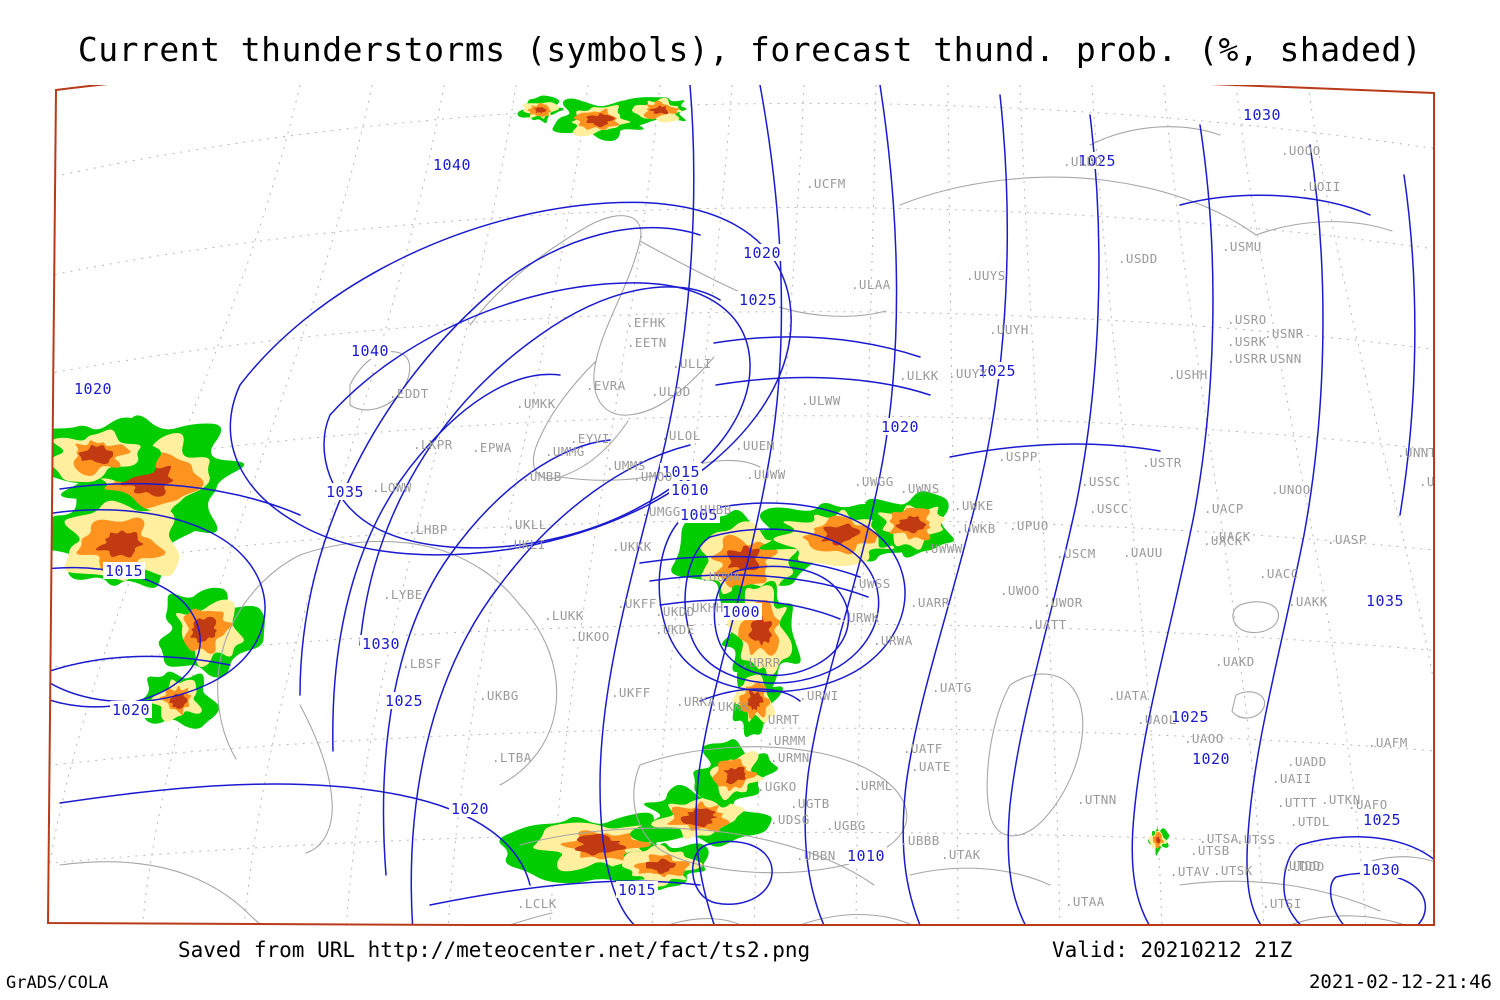  I want to click on svg-text: .LYBE, so click(403, 594).